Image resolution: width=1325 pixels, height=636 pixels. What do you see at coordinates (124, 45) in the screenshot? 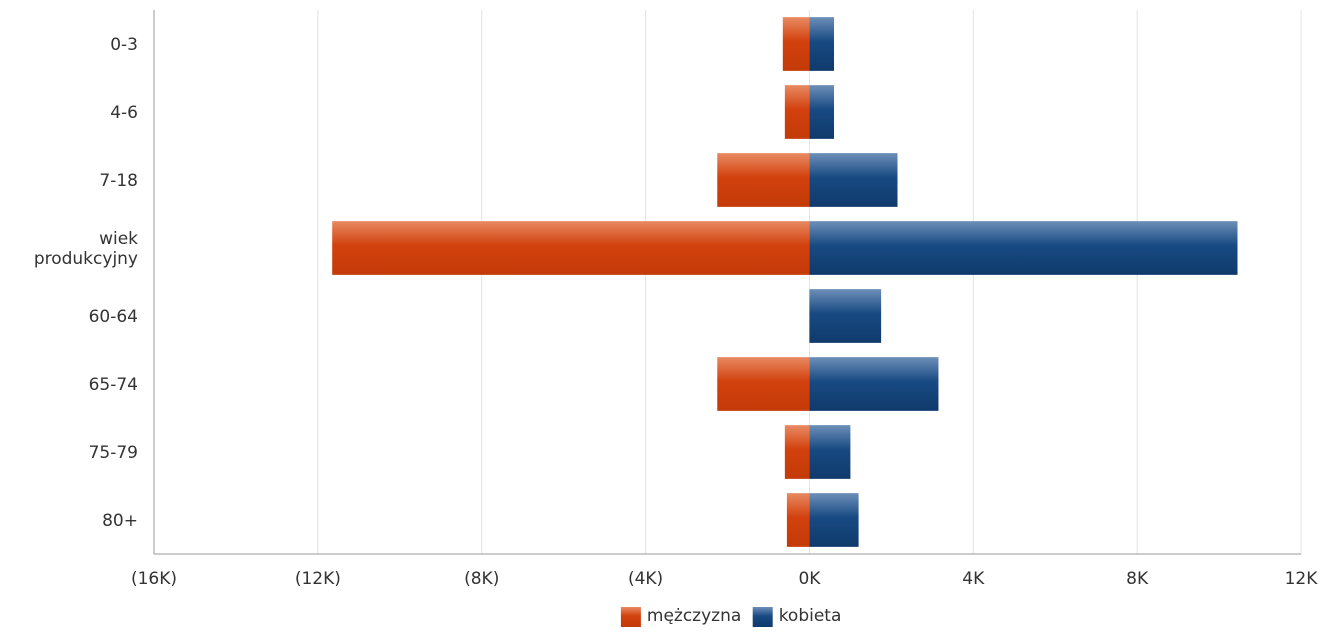
I see `category-label: 0-3` at bounding box center [124, 45].